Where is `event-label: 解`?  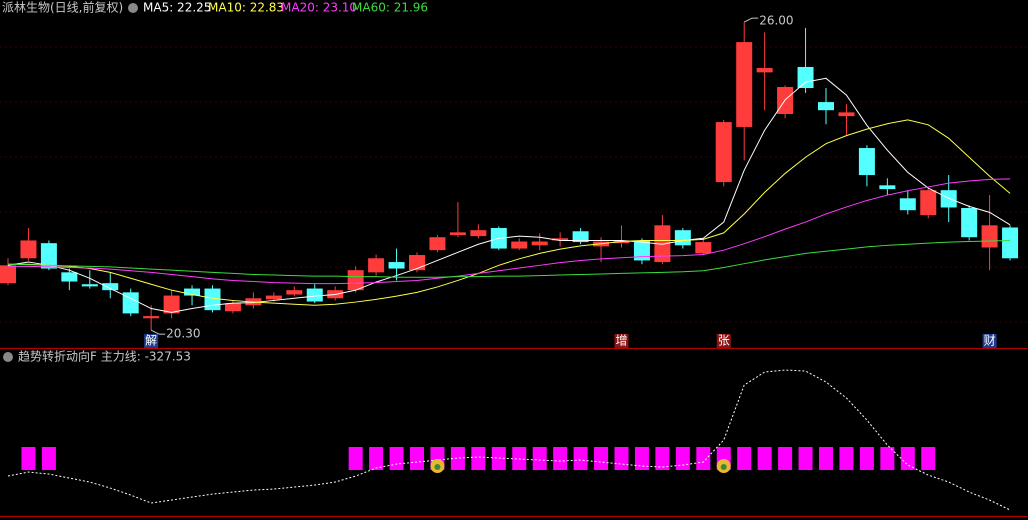
event-label: 解 is located at coordinates (151, 341).